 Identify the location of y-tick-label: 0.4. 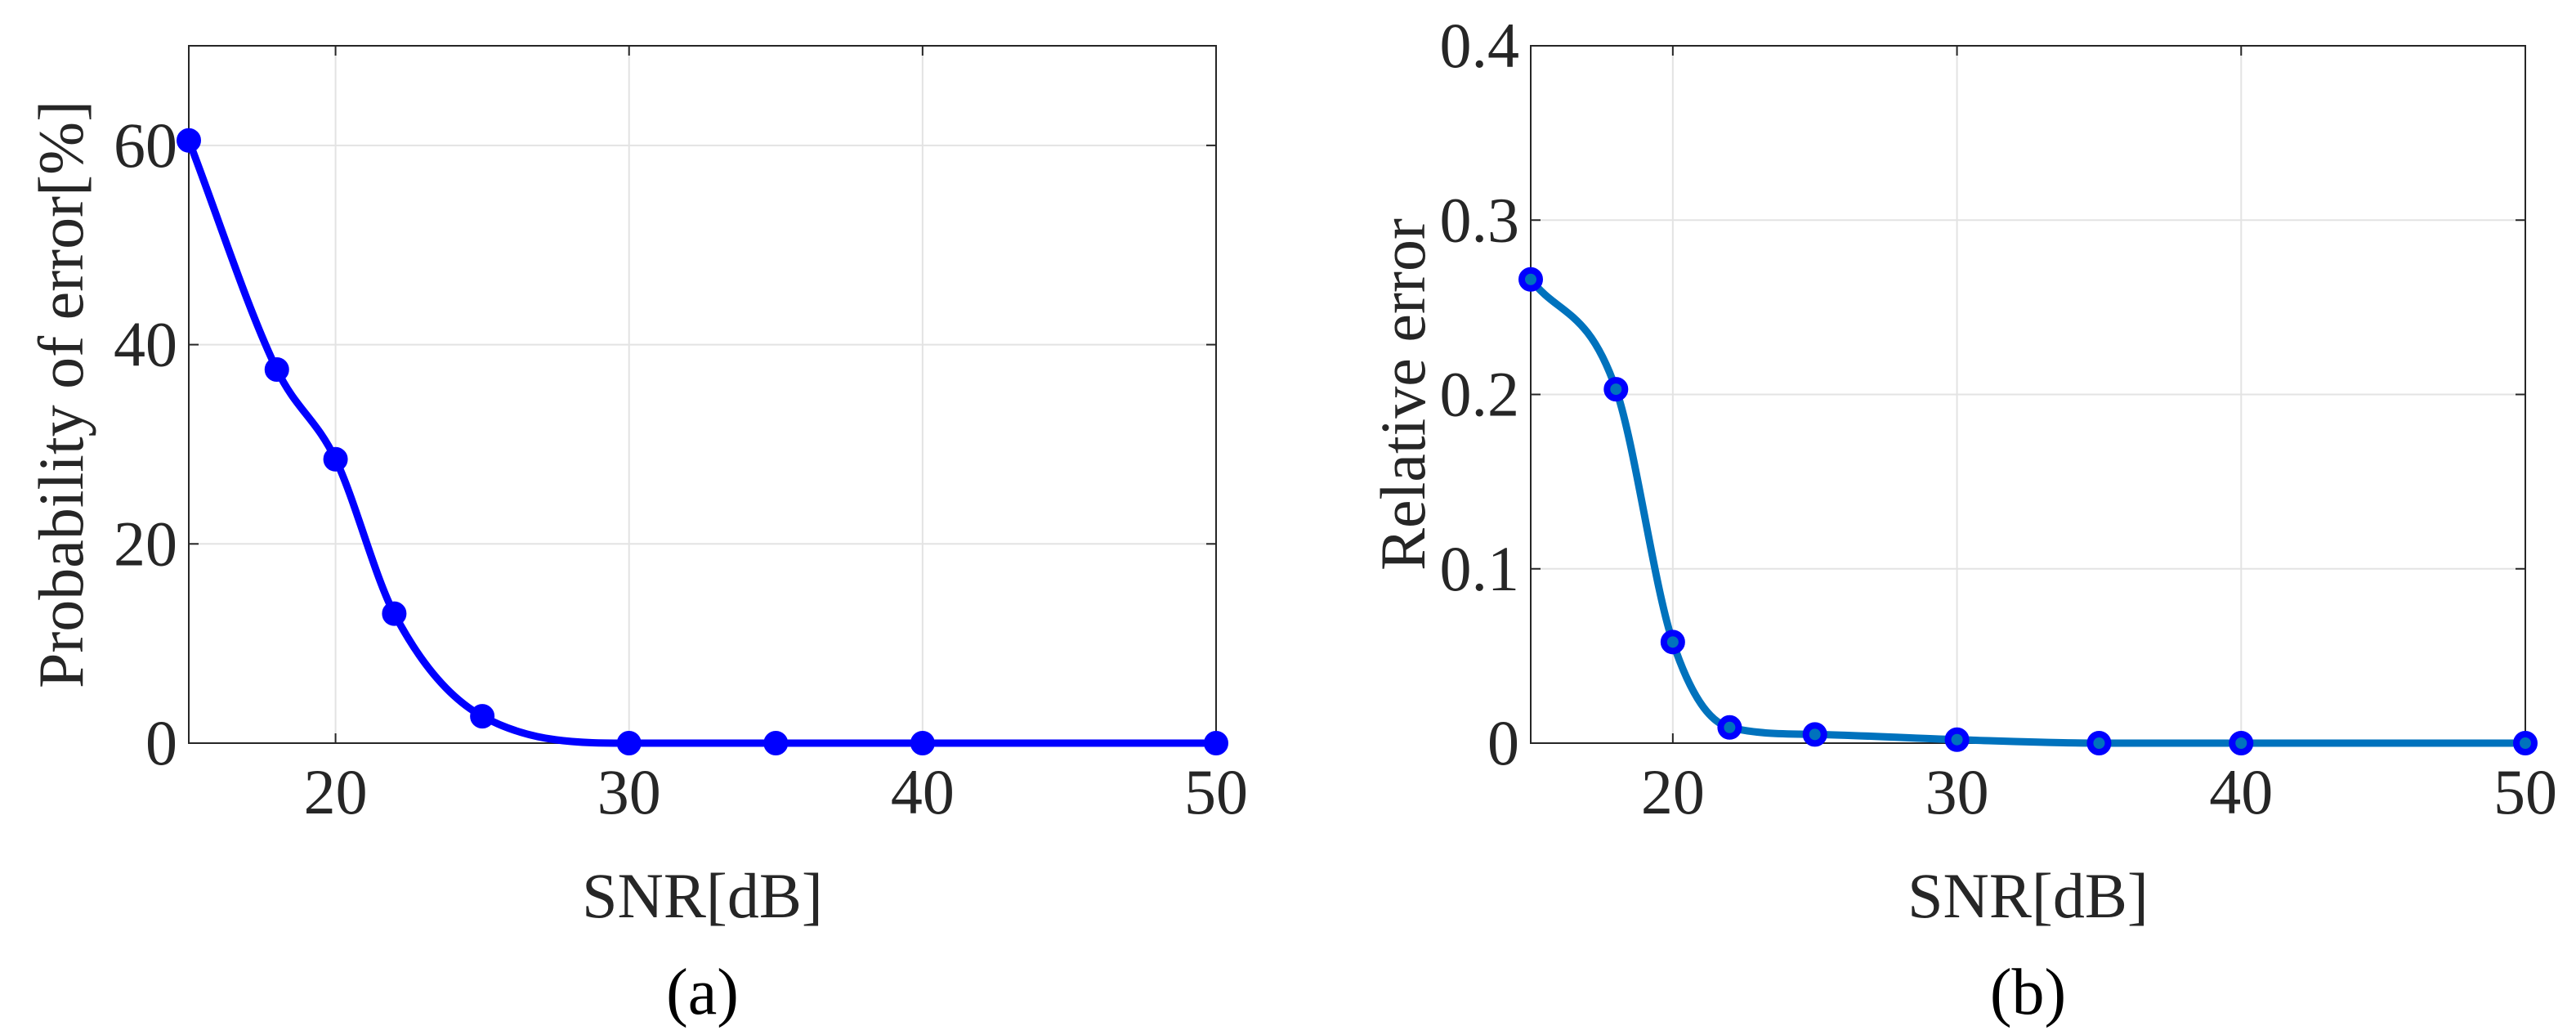
(1480, 45).